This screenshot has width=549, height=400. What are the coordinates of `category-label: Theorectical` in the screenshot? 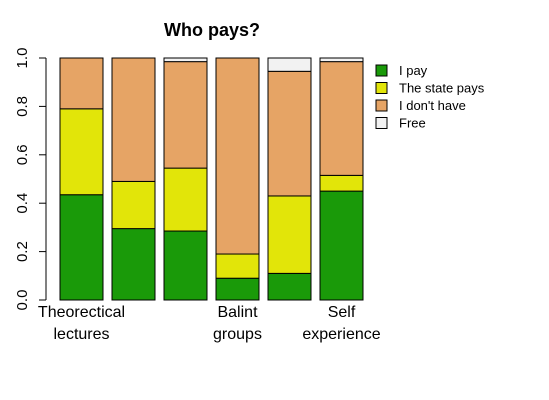 It's located at (81, 312).